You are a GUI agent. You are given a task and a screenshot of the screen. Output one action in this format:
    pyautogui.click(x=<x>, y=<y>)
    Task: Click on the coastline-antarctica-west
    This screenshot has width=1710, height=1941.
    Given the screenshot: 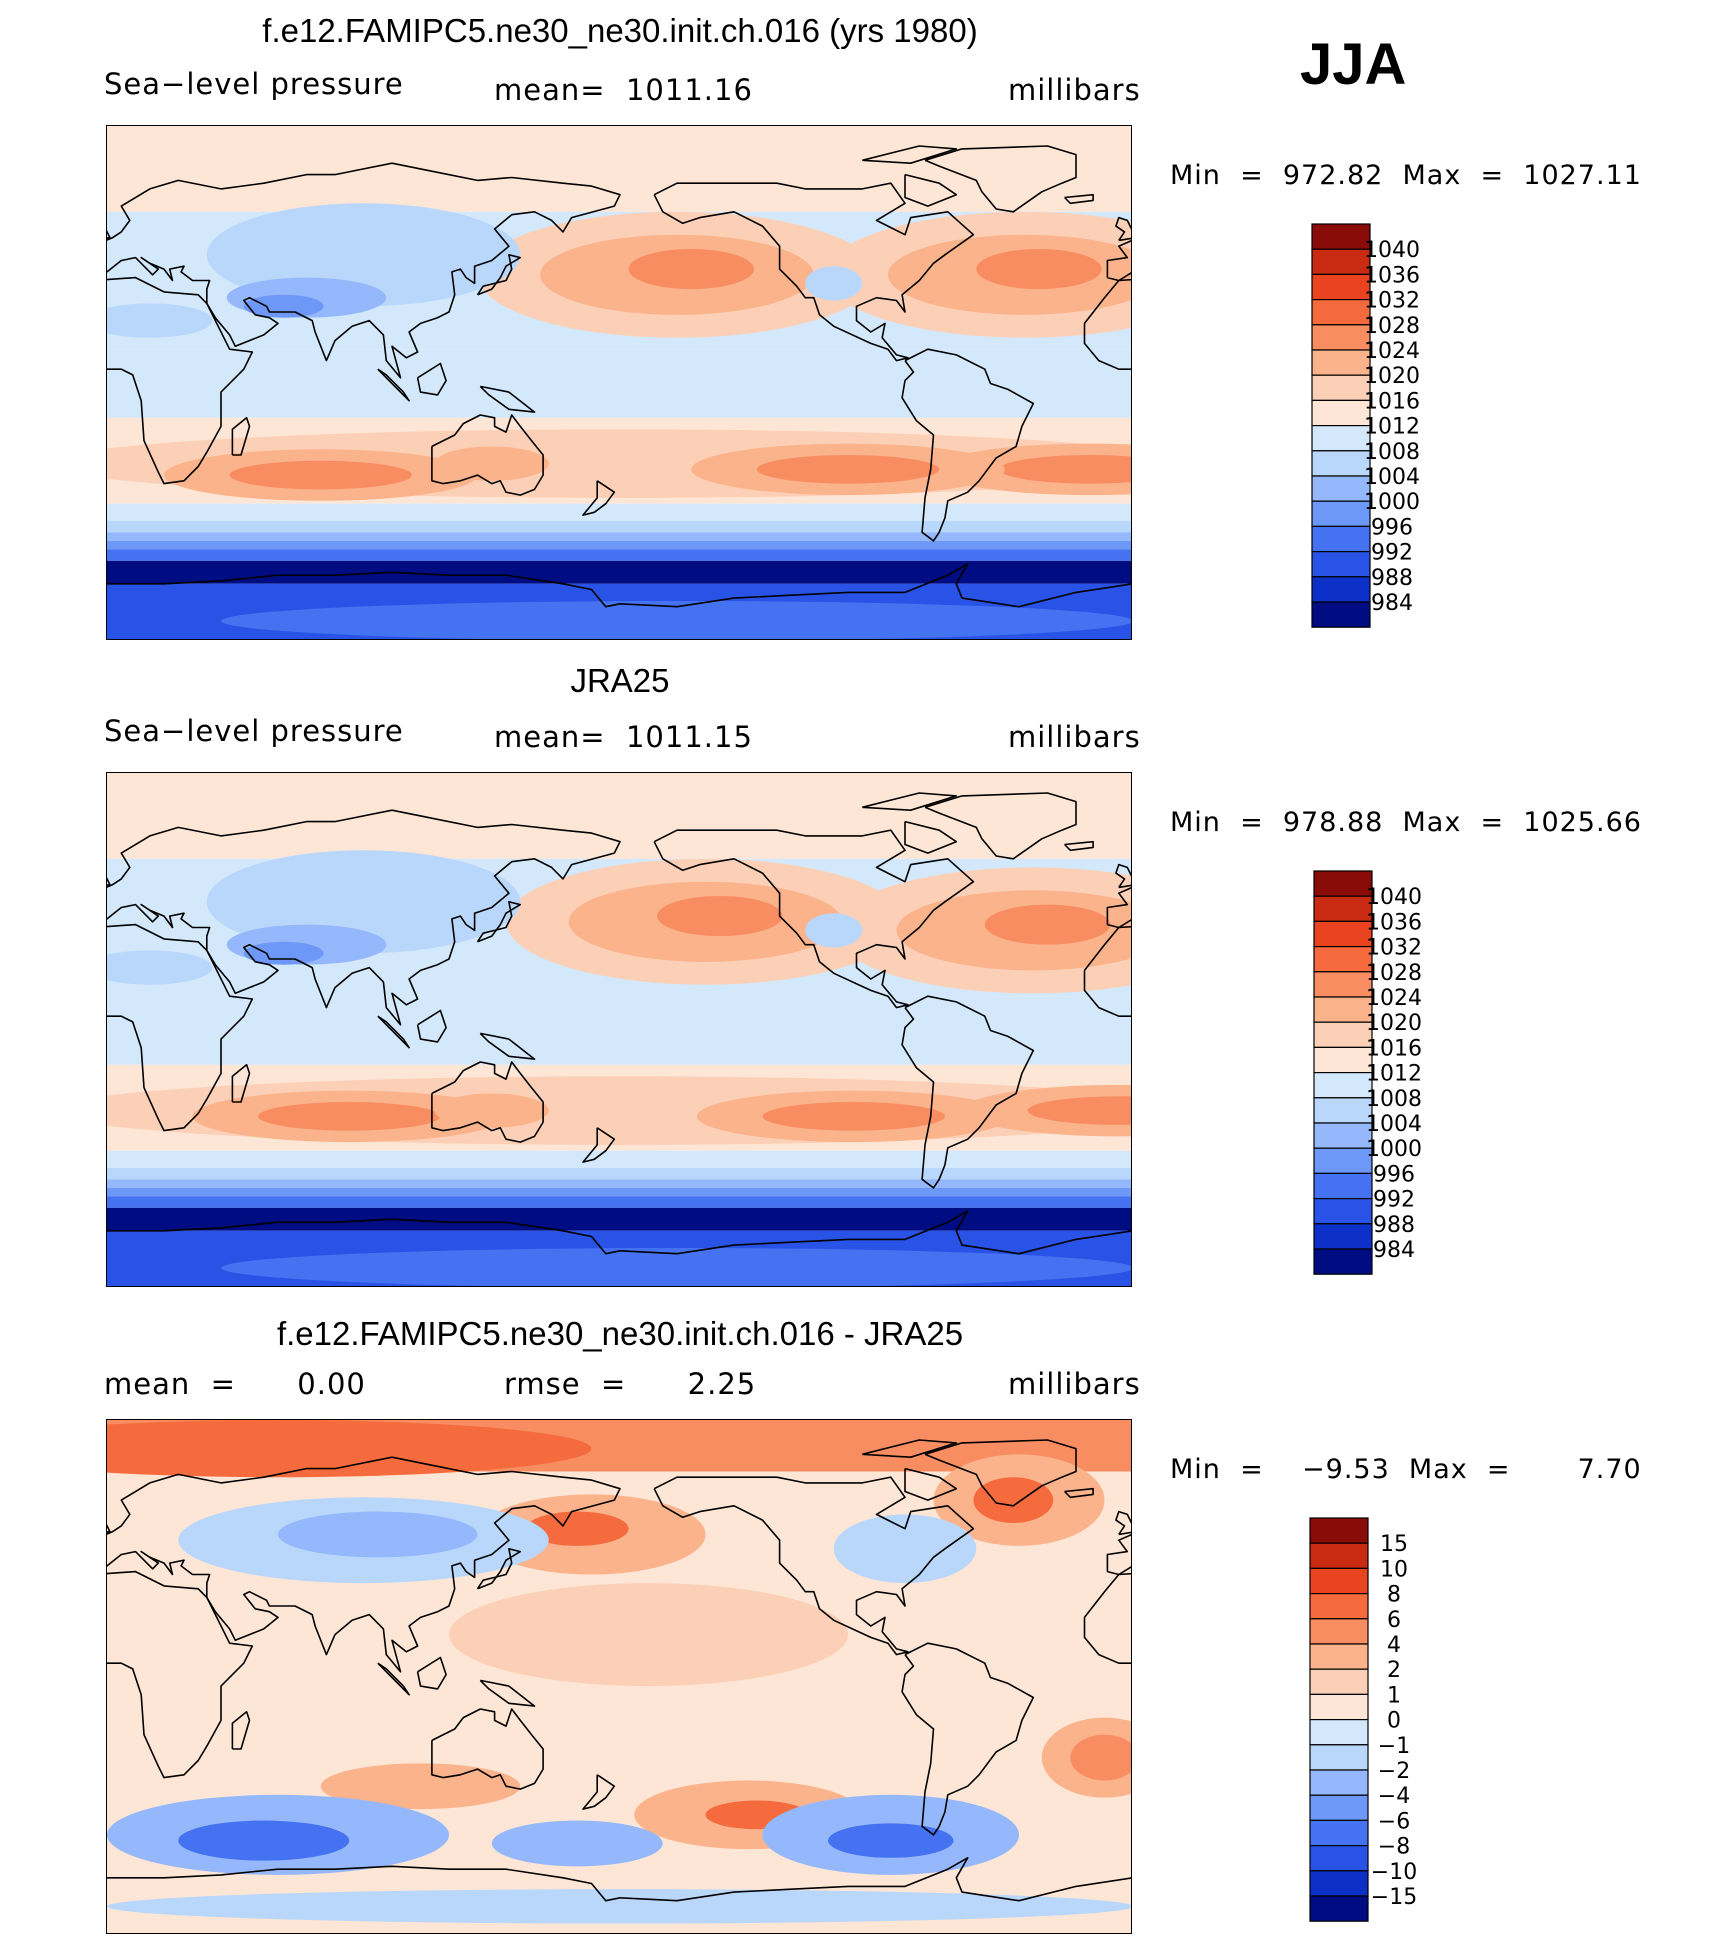 What is the action you would take?
    pyautogui.click(x=364, y=1236)
    